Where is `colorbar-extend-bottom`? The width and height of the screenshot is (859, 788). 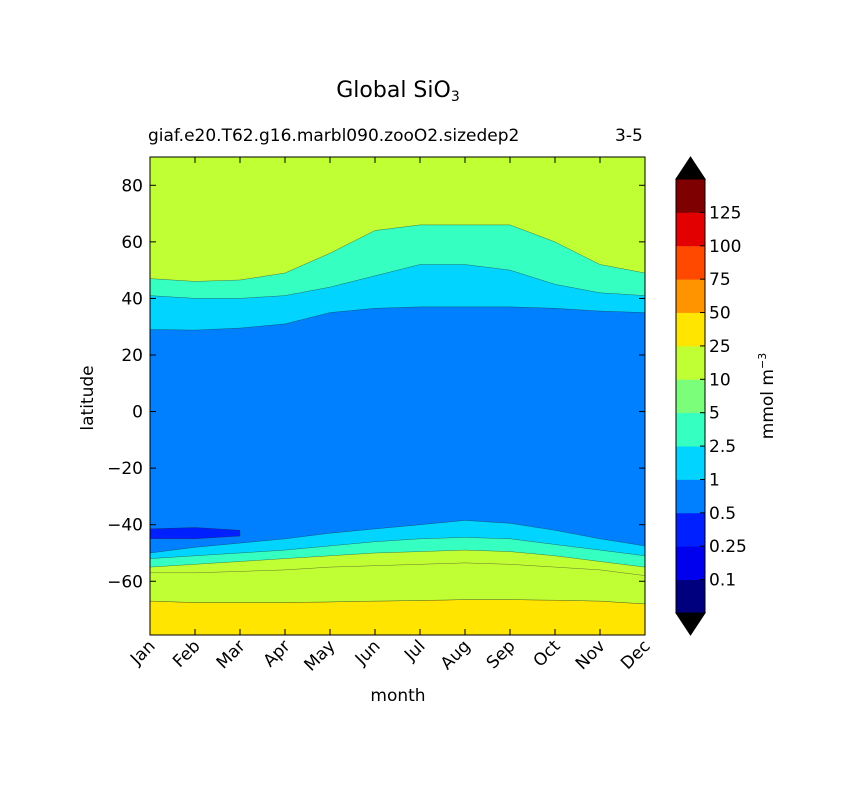
colorbar-extend-bottom is located at coordinates (690, 624).